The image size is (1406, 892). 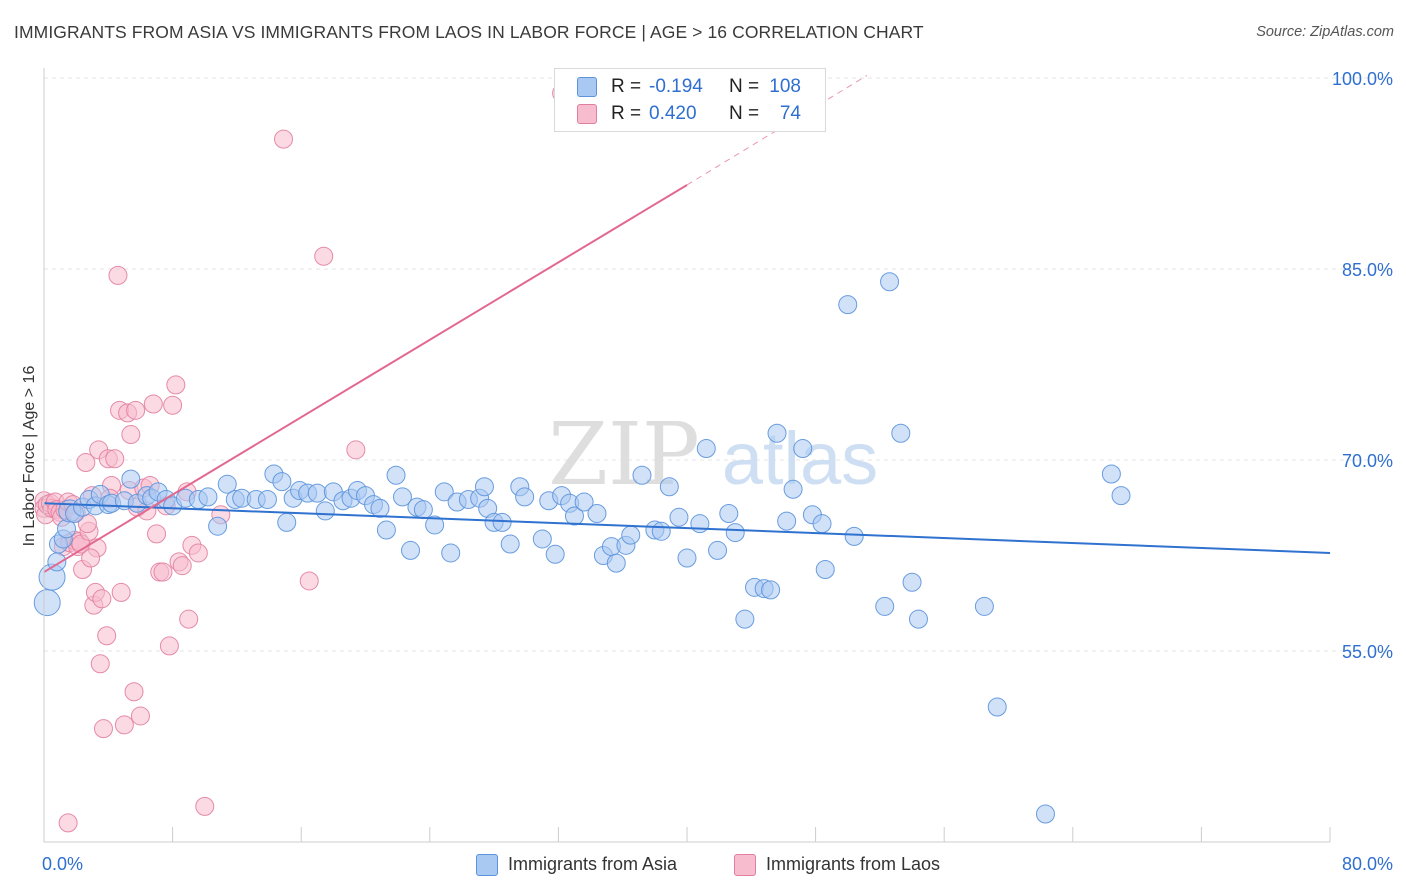 I want to click on correlation-legend: R = -0.194 N = 108 R = 0.420 N = 74, so click(x=690, y=100).